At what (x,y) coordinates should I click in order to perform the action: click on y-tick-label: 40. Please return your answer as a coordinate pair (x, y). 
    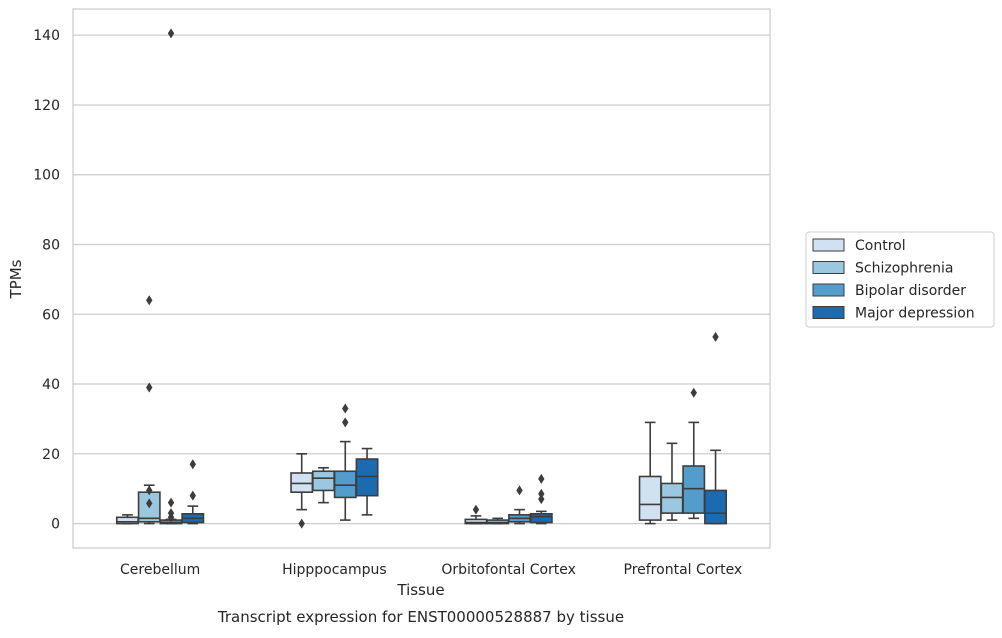
    Looking at the image, I should click on (51, 385).